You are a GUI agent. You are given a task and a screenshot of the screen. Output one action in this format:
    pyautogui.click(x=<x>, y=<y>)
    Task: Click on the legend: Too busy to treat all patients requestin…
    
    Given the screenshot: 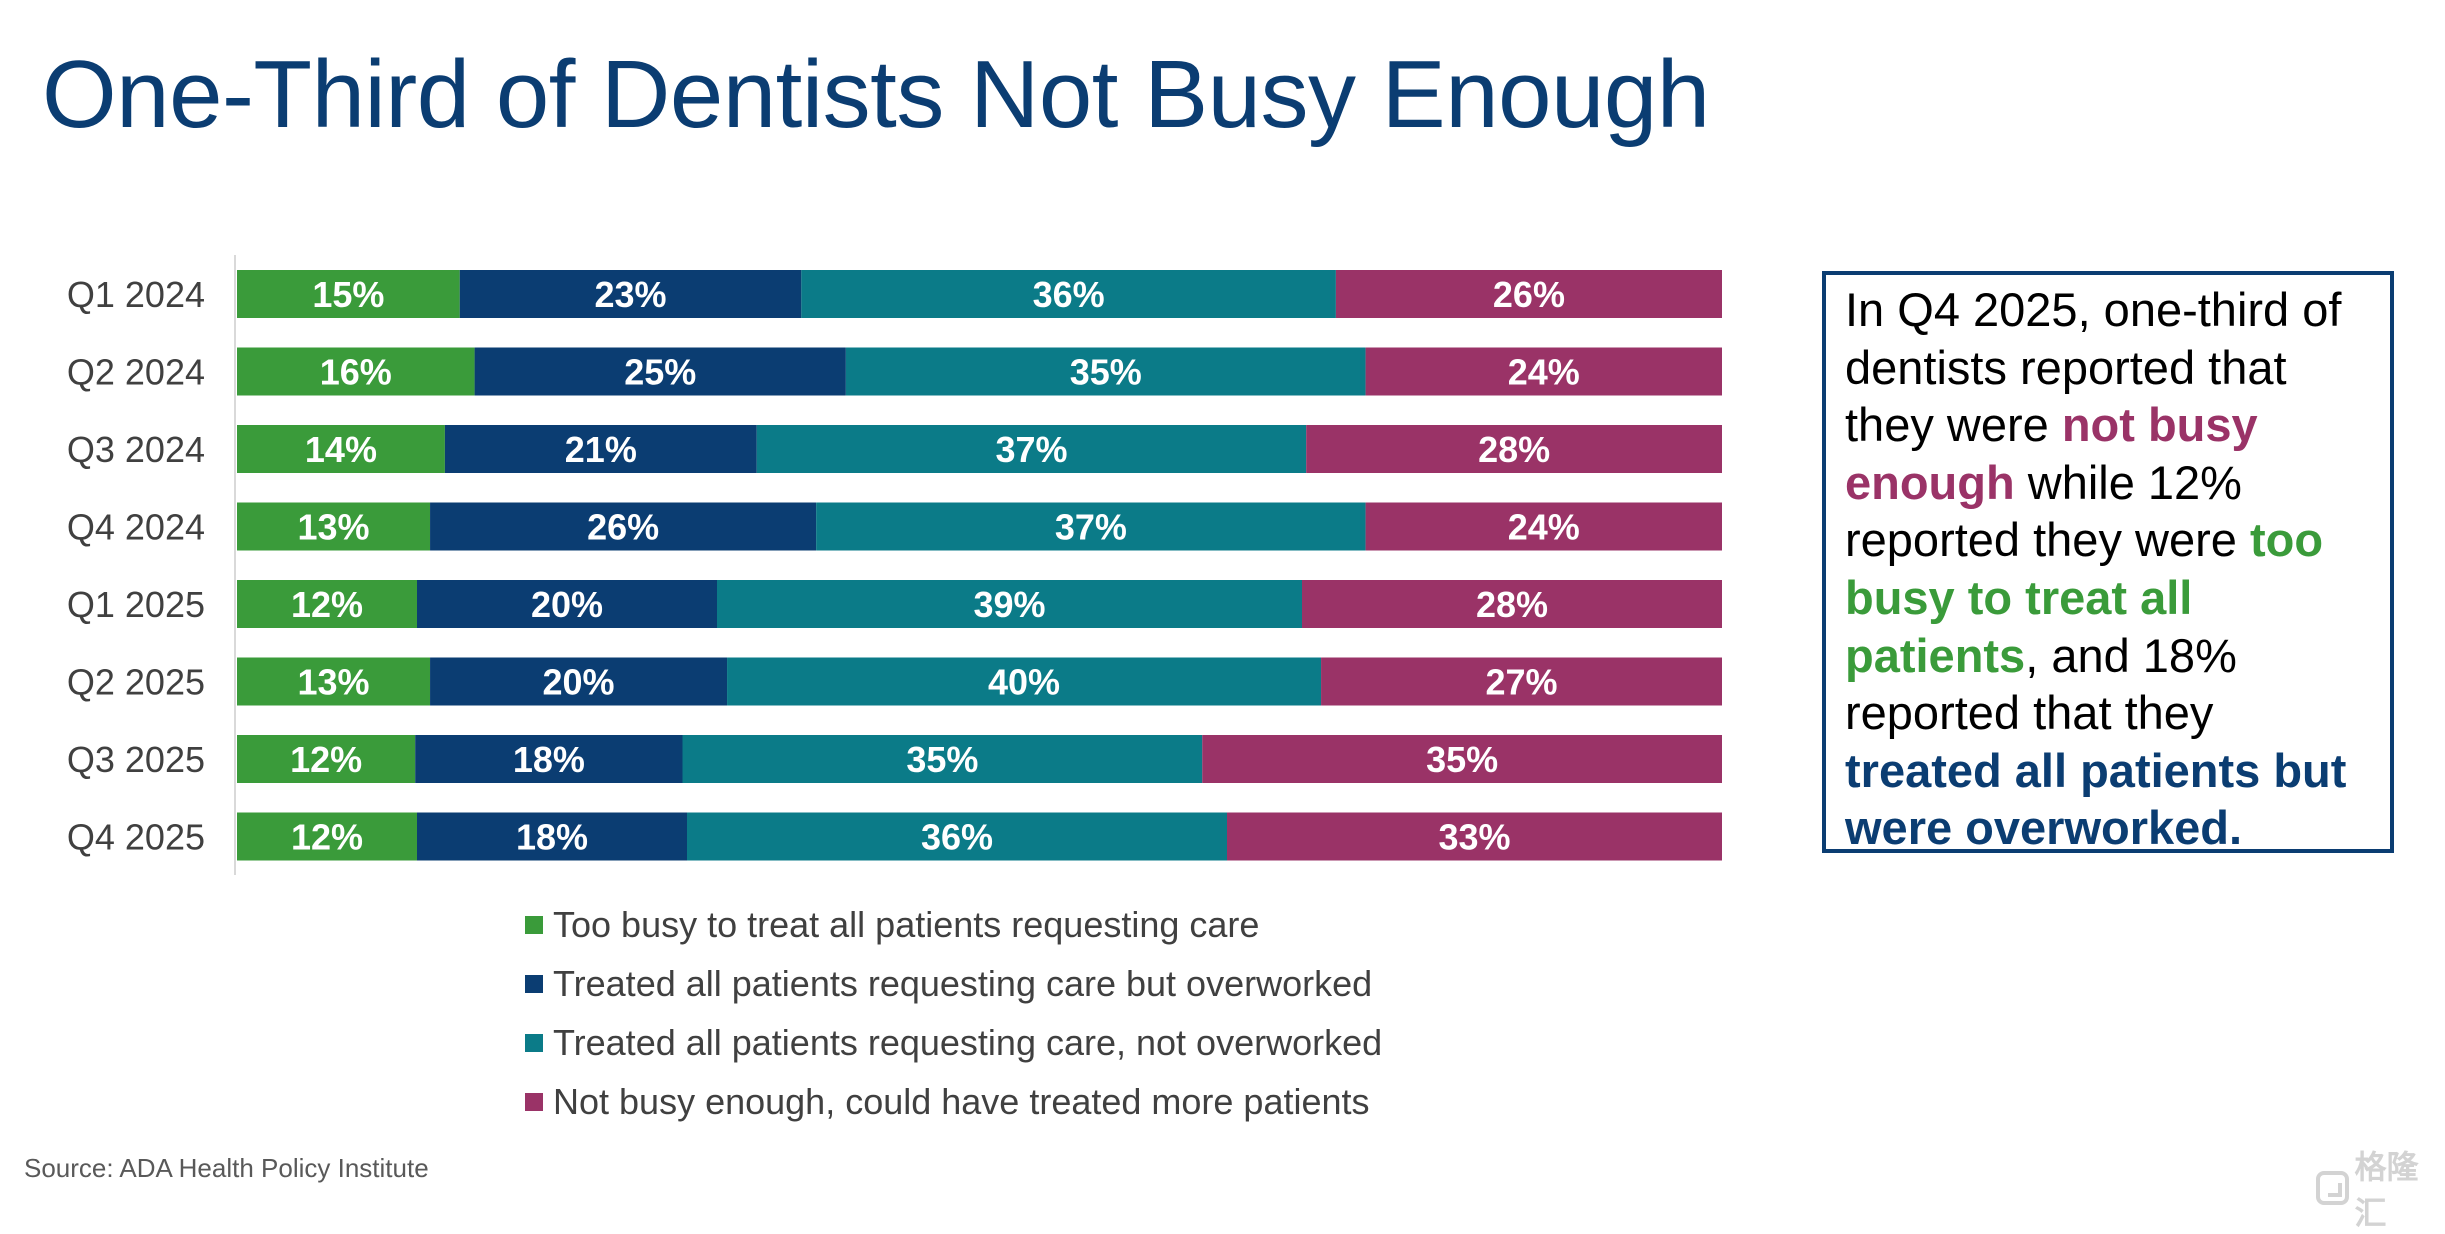 What is the action you would take?
    pyautogui.click(x=953, y=1013)
    